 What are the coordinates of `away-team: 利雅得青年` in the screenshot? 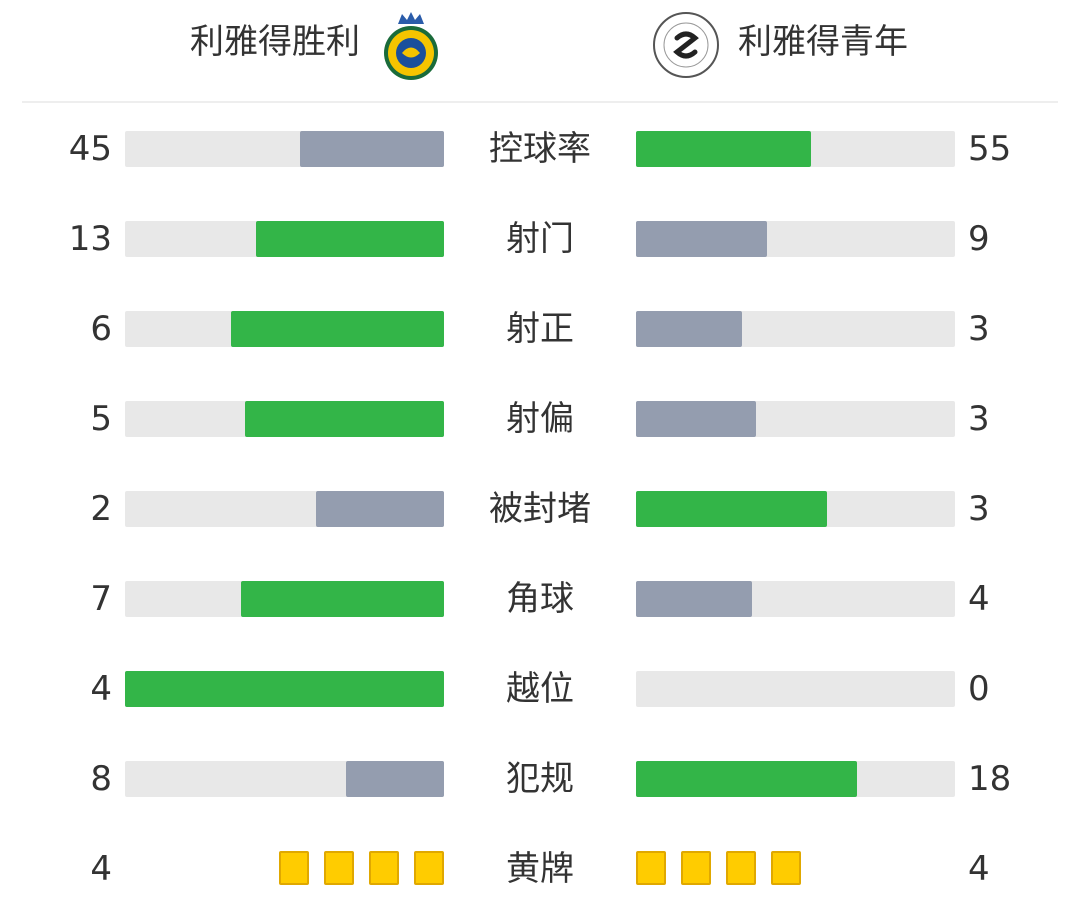 It's located at (823, 42).